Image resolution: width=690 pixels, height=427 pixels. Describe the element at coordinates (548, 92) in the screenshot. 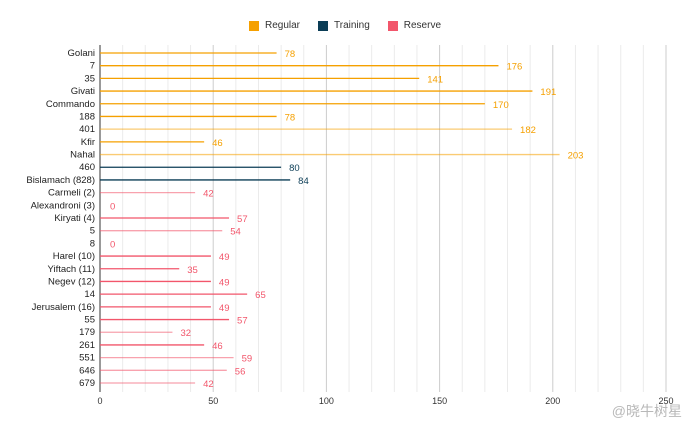

I see `data-label: 191` at that location.